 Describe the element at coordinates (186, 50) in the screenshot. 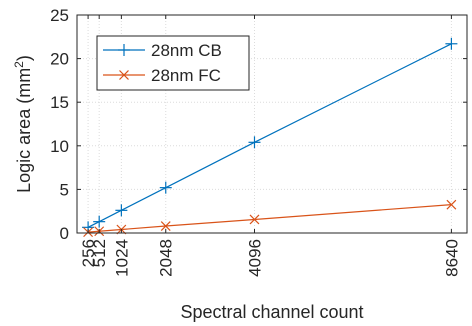

I see `legend-label: 28nm CB` at that location.